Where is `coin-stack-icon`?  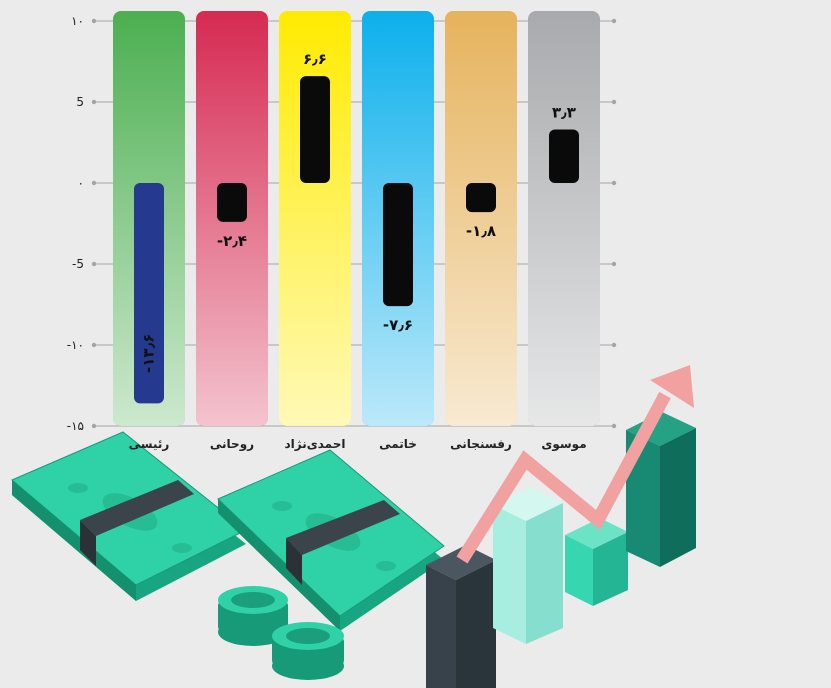 coin-stack-icon is located at coordinates (281, 633).